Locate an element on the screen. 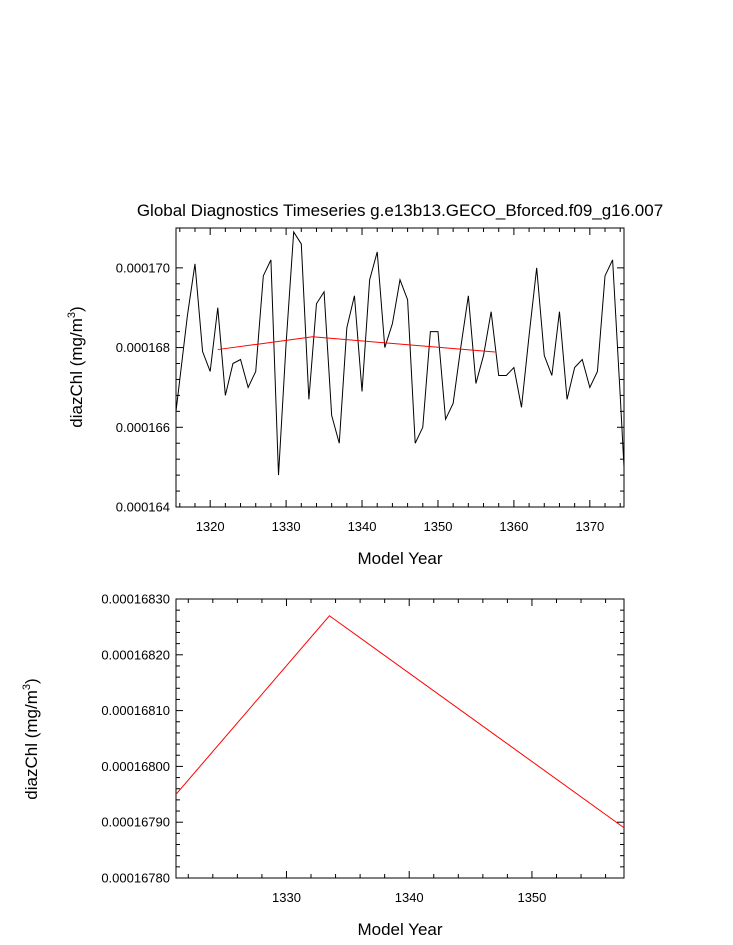 The height and width of the screenshot is (945, 733). bottom-ytick-label: 0.00016820 is located at coordinates (135, 654).